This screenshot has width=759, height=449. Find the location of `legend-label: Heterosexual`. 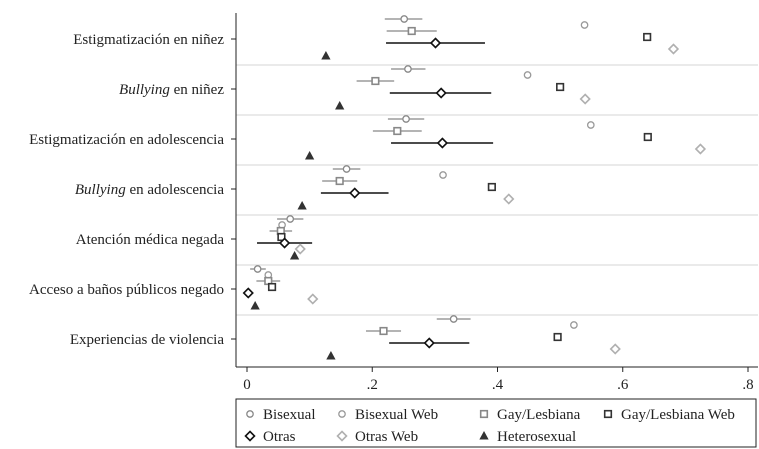

legend-label: Heterosexual is located at coordinates (536, 437).